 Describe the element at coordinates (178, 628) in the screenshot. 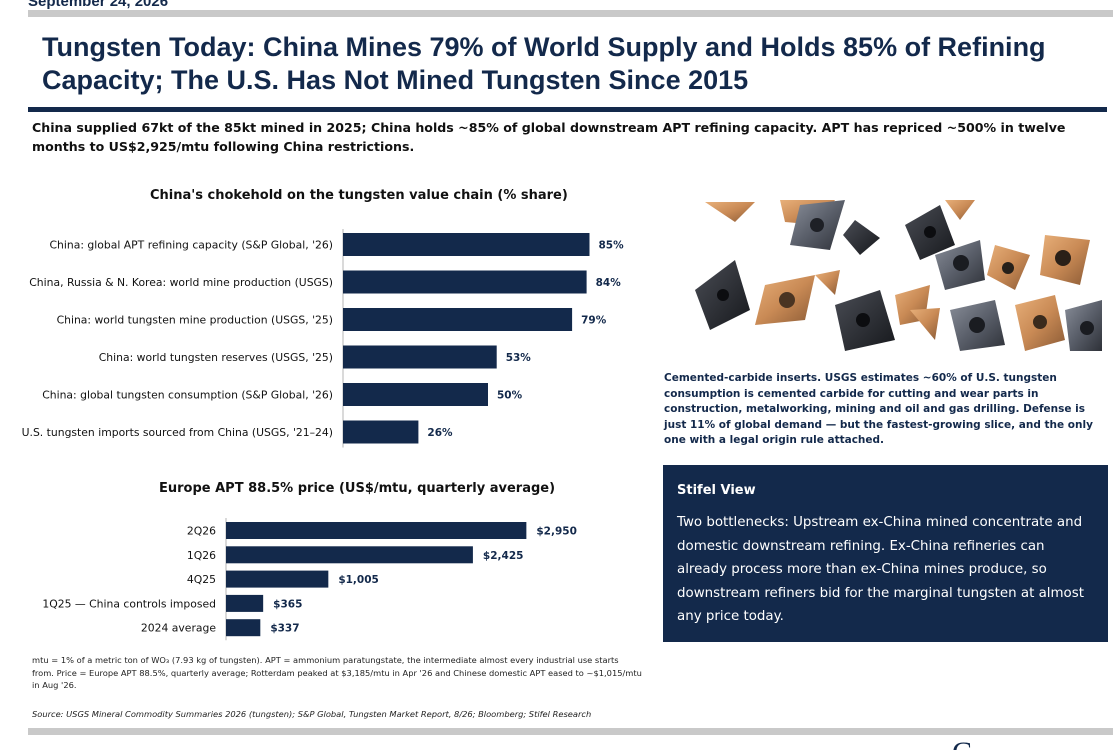

I see `category-label-4: 2024 average` at that location.